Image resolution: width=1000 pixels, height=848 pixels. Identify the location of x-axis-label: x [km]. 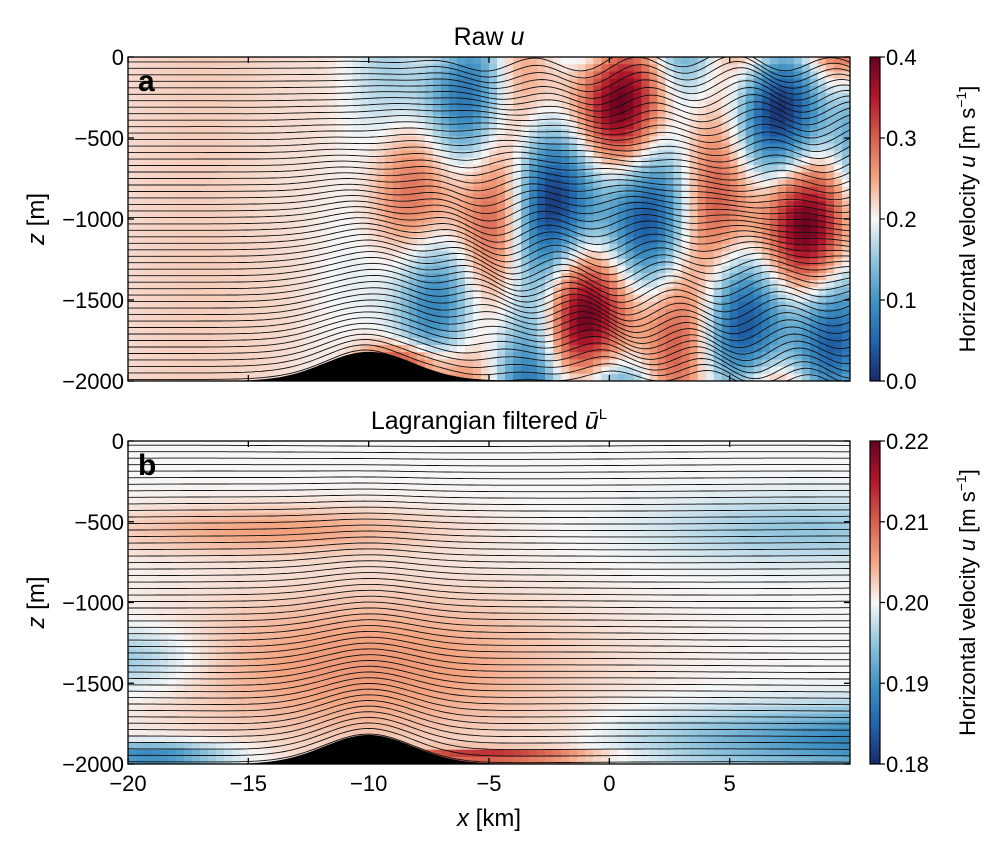
(488, 818).